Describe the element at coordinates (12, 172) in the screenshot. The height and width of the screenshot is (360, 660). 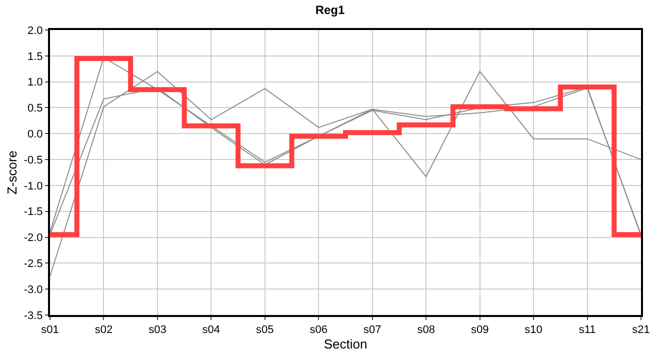
I see `y-axis-title: Z-score` at that location.